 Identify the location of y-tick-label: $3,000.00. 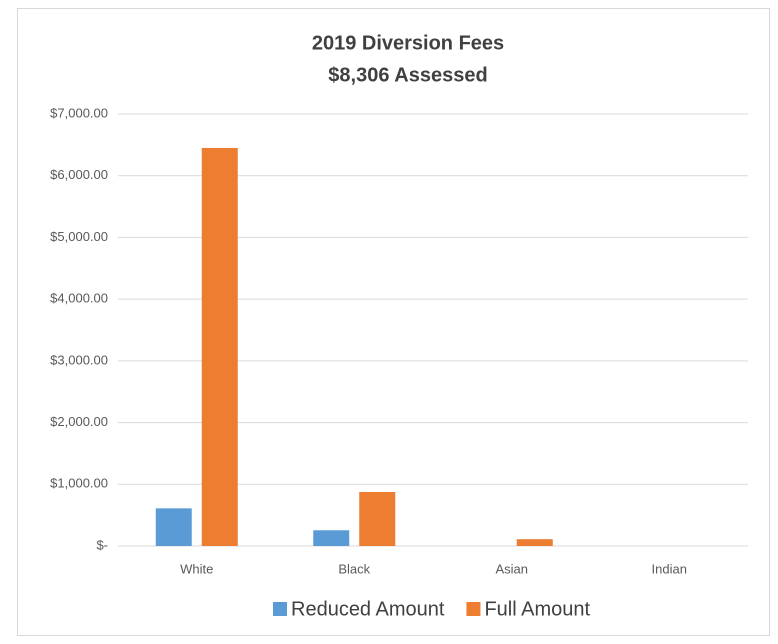
(79, 359).